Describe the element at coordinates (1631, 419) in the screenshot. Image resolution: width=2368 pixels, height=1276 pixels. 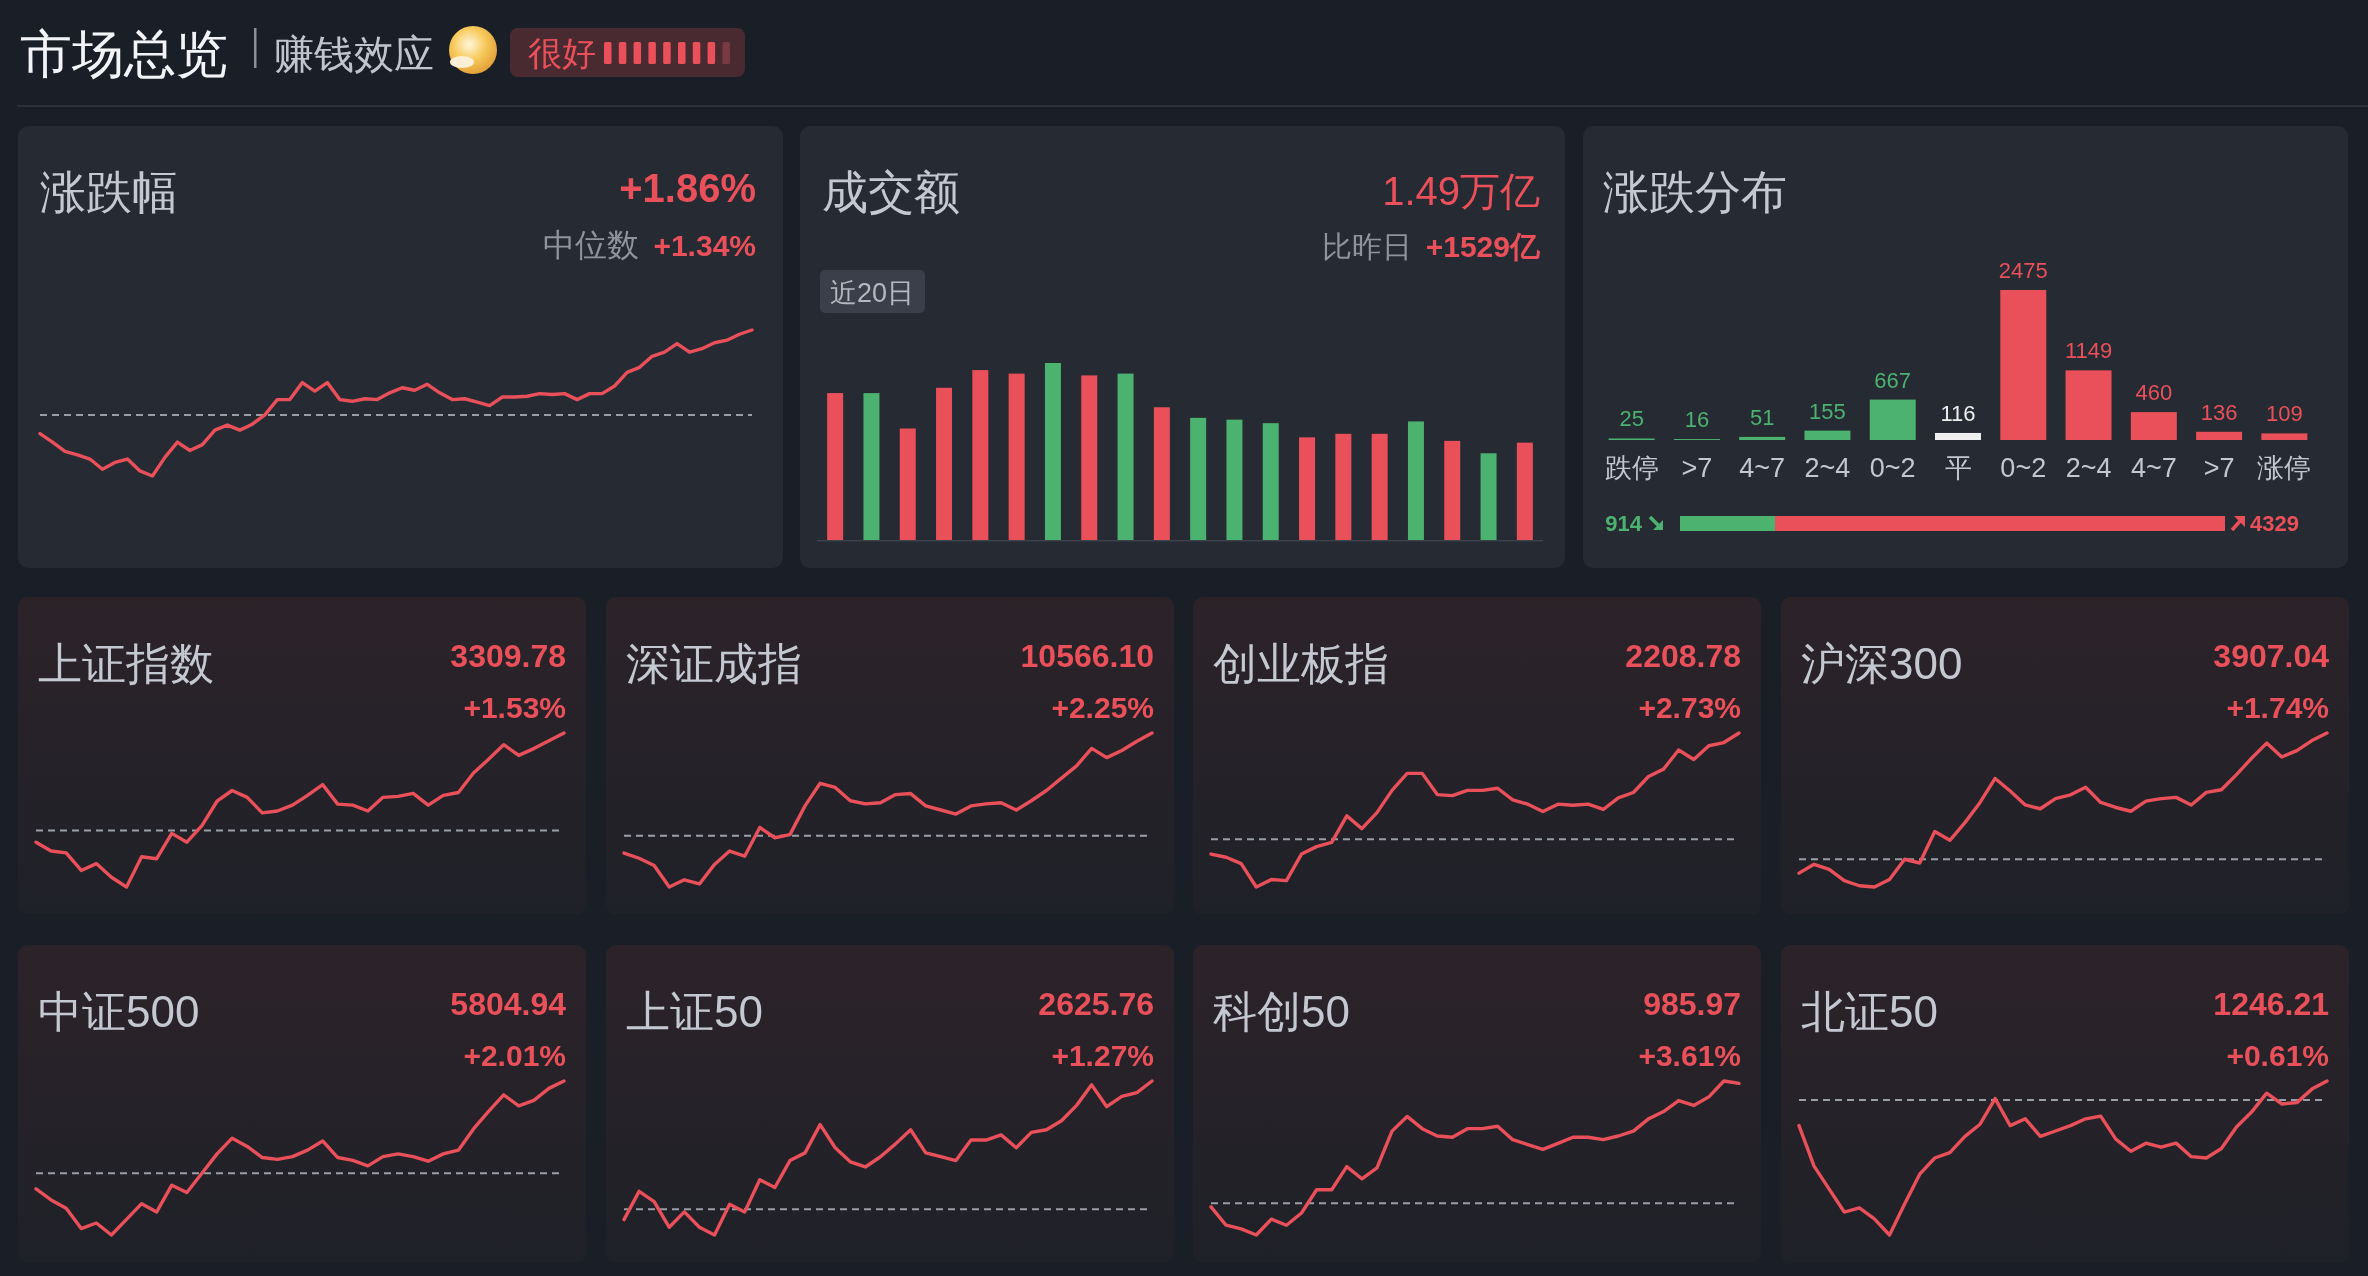
I see `data-label: 25` at that location.